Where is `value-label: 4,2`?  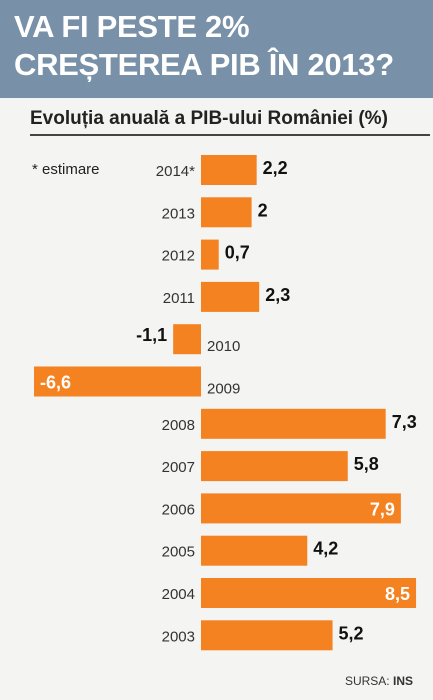 value-label: 4,2 is located at coordinates (325, 549).